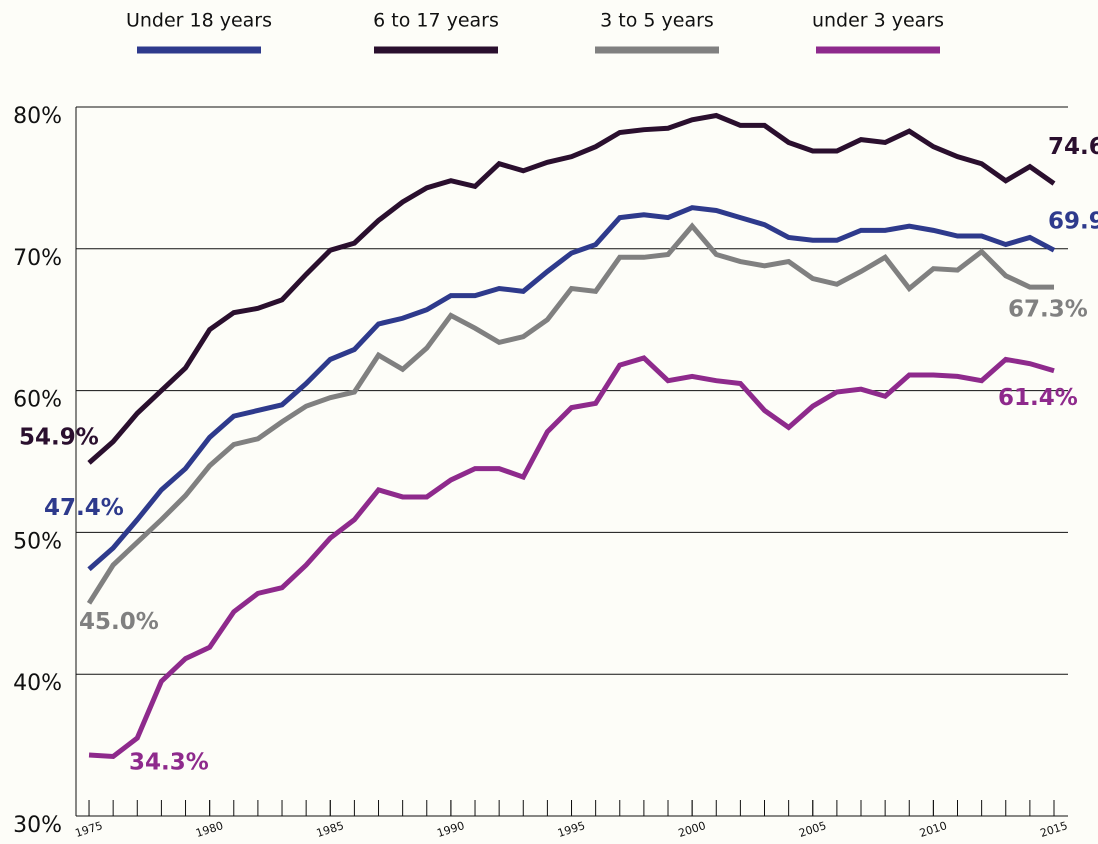 The image size is (1098, 844). What do you see at coordinates (37, 400) in the screenshot?
I see `y-tick-label: 60%` at bounding box center [37, 400].